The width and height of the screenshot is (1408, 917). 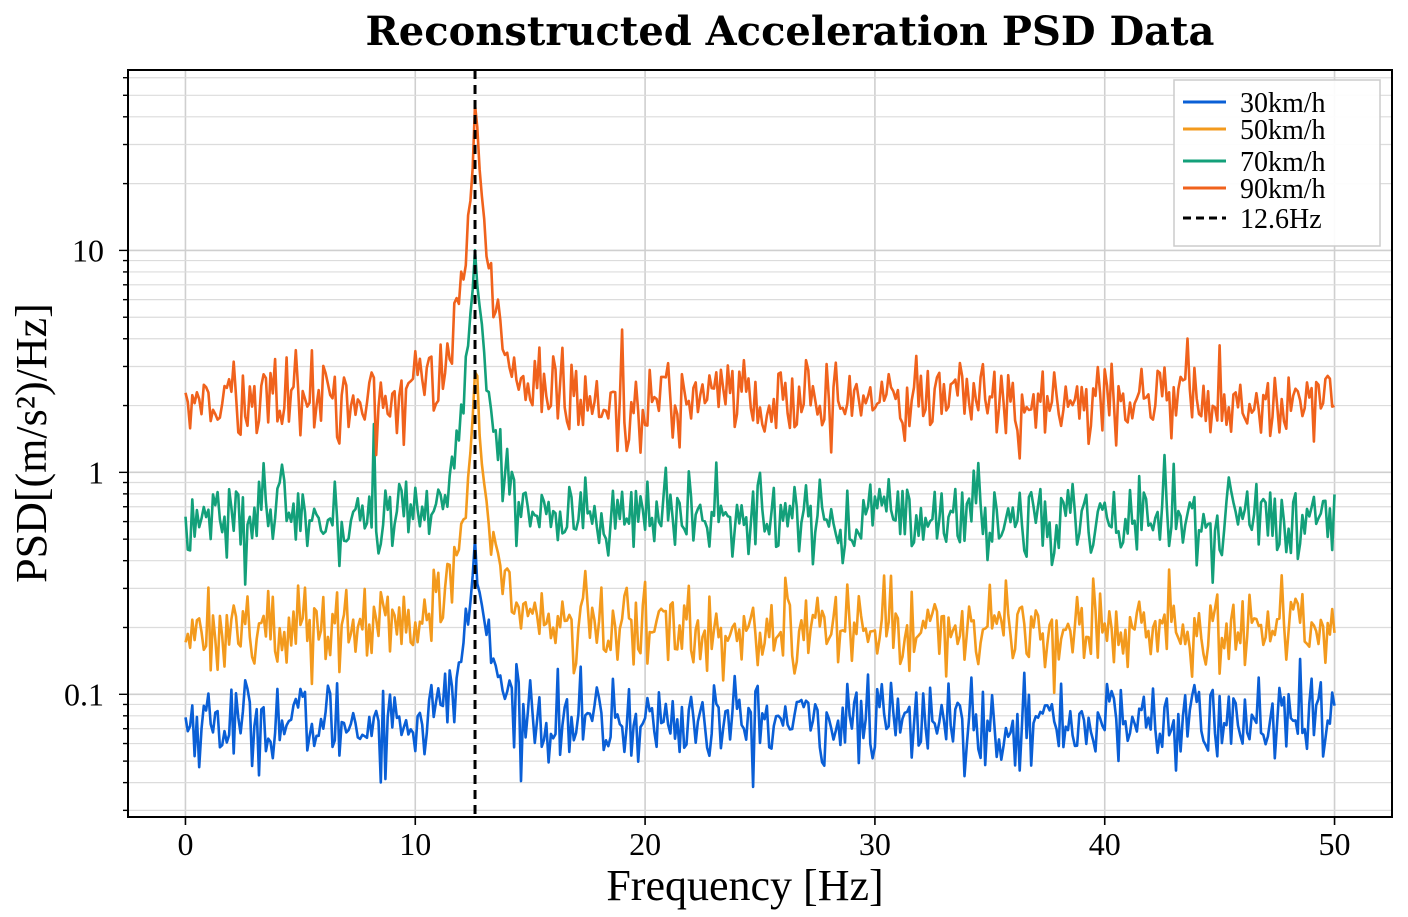 What do you see at coordinates (1283, 103) in the screenshot?
I see `legend-label: 30km/h` at bounding box center [1283, 103].